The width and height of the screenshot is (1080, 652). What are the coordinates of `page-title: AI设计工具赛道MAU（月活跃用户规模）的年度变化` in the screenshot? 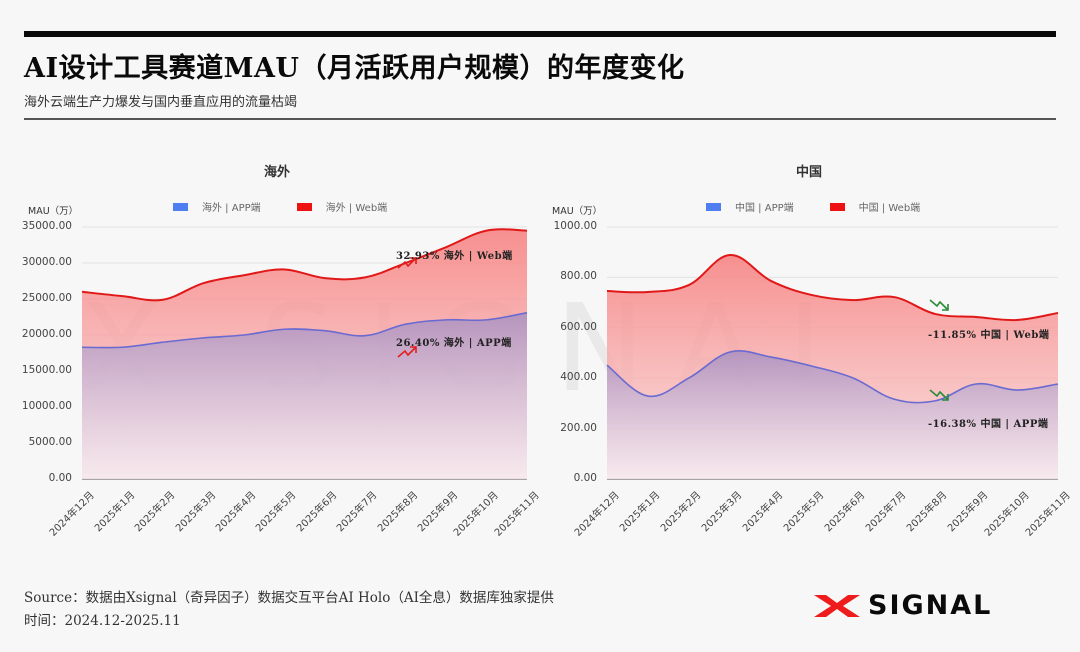 It's located at (354, 68).